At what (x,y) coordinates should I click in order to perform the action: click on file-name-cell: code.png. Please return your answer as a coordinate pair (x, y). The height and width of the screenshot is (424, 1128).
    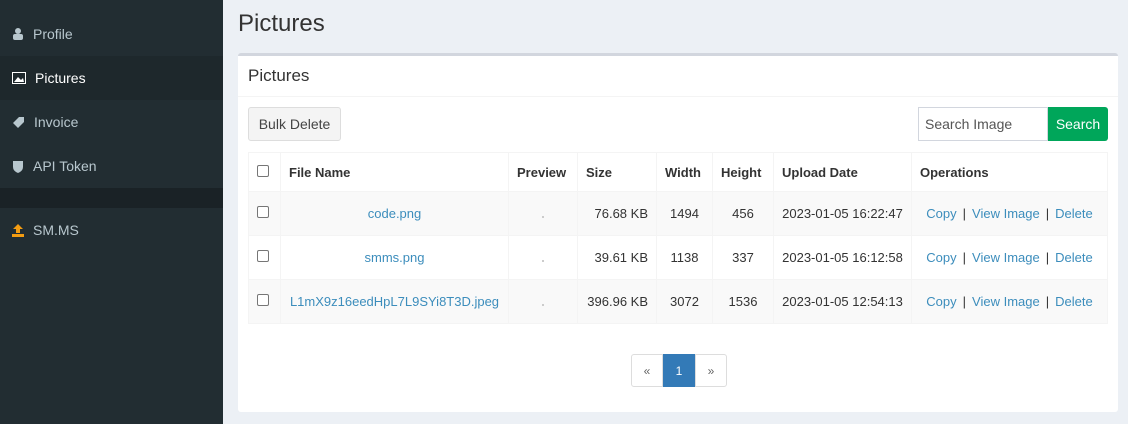
    Looking at the image, I should click on (394, 213).